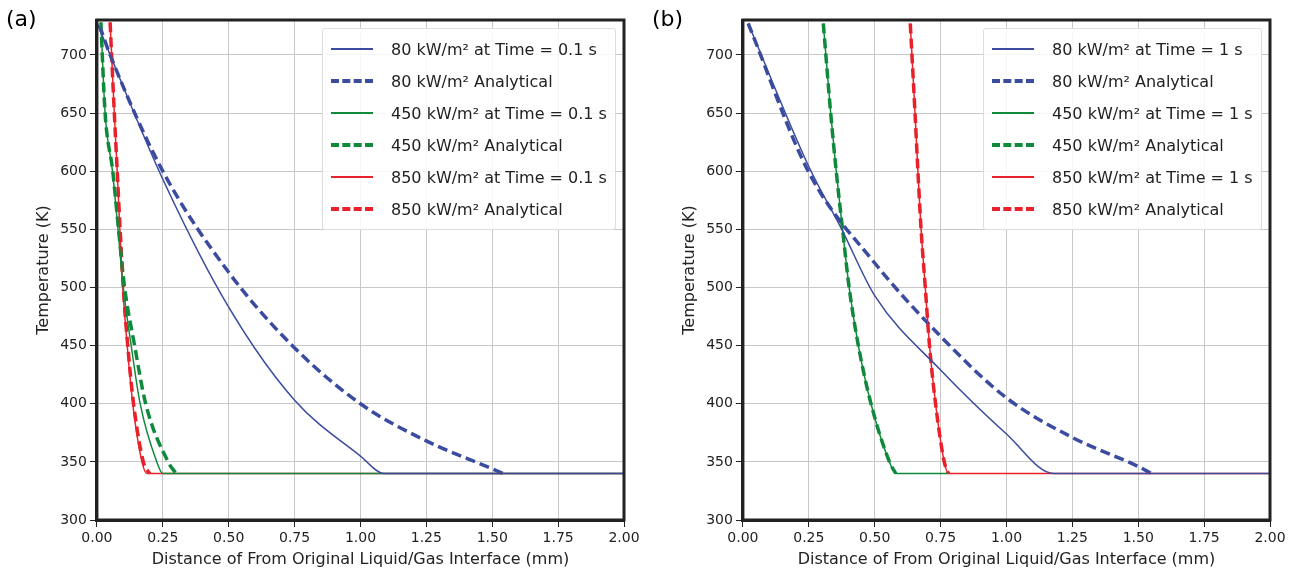 This screenshot has width=1292, height=573. What do you see at coordinates (21, 18) in the screenshot?
I see `chart-title: (a)` at bounding box center [21, 18].